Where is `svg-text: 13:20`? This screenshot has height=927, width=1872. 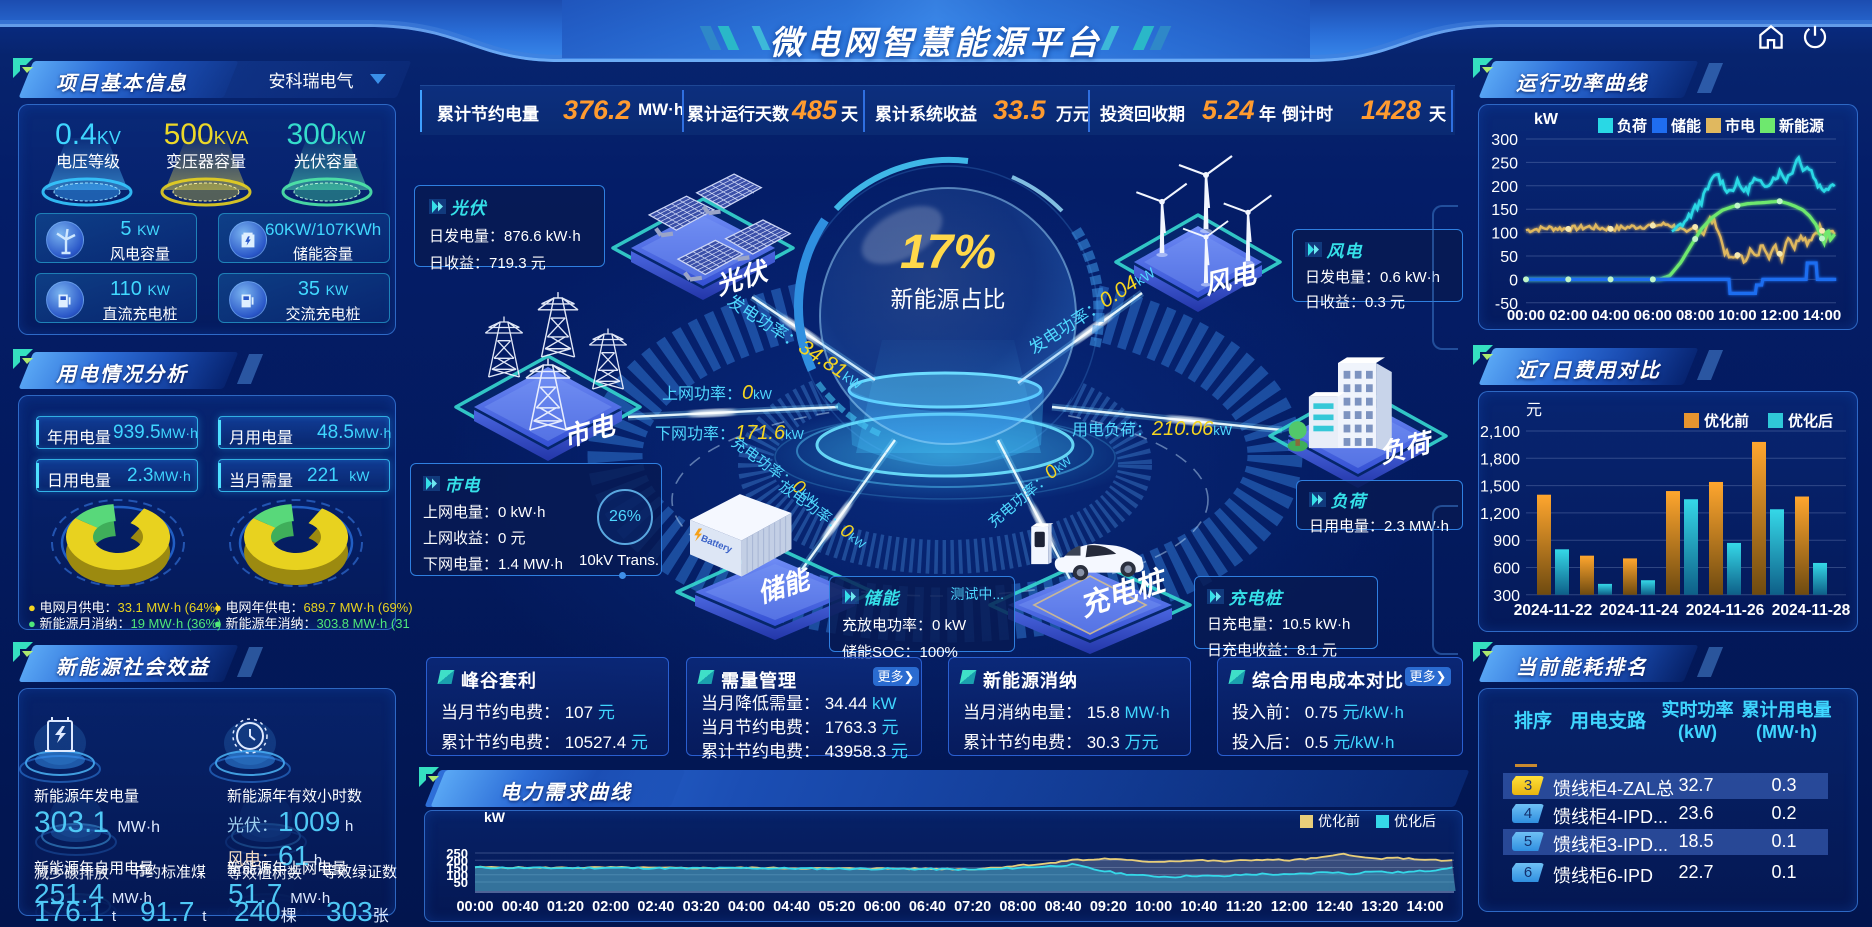
svg-text: 13:20 is located at coordinates (1379, 907).